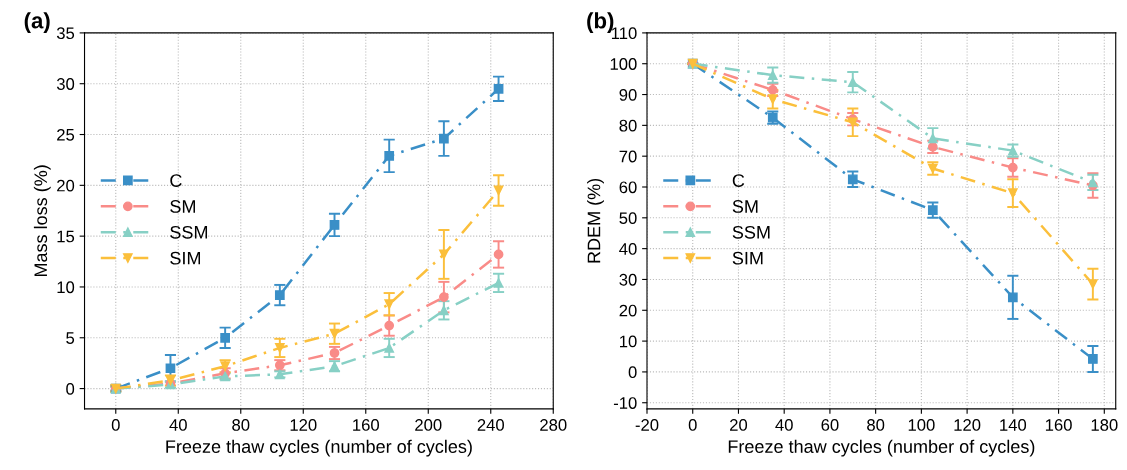 This screenshot has width=1127, height=470. I want to click on y-tick-label: 15, so click(66, 236).